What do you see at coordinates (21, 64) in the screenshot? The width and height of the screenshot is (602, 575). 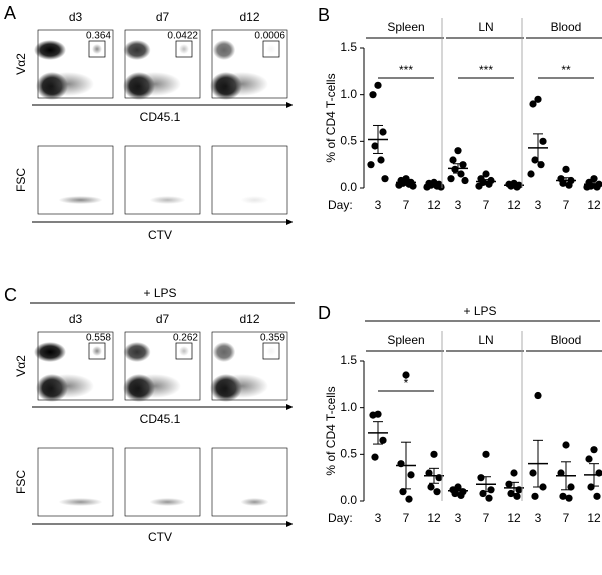 I see `y-axis-label: Vα2` at bounding box center [21, 64].